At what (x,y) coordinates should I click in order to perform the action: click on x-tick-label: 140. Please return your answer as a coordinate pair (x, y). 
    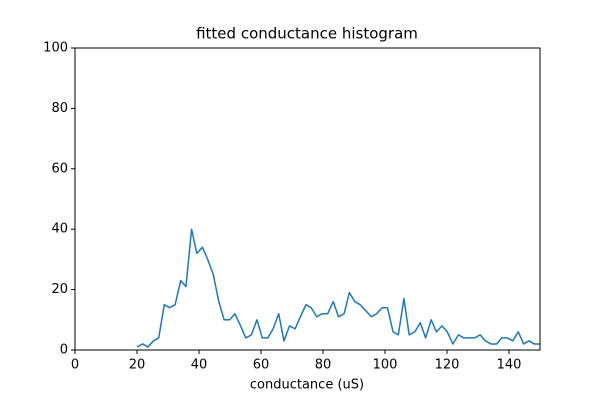
    Looking at the image, I should click on (509, 365).